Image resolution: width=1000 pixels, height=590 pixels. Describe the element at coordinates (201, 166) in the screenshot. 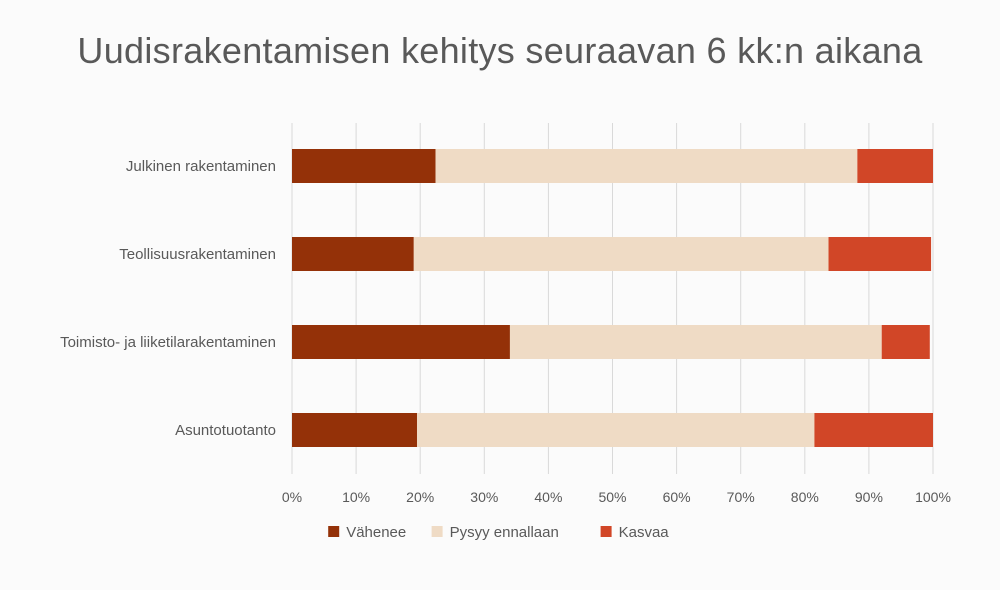

I see `category-label: Julkinen rakentaminen` at that location.